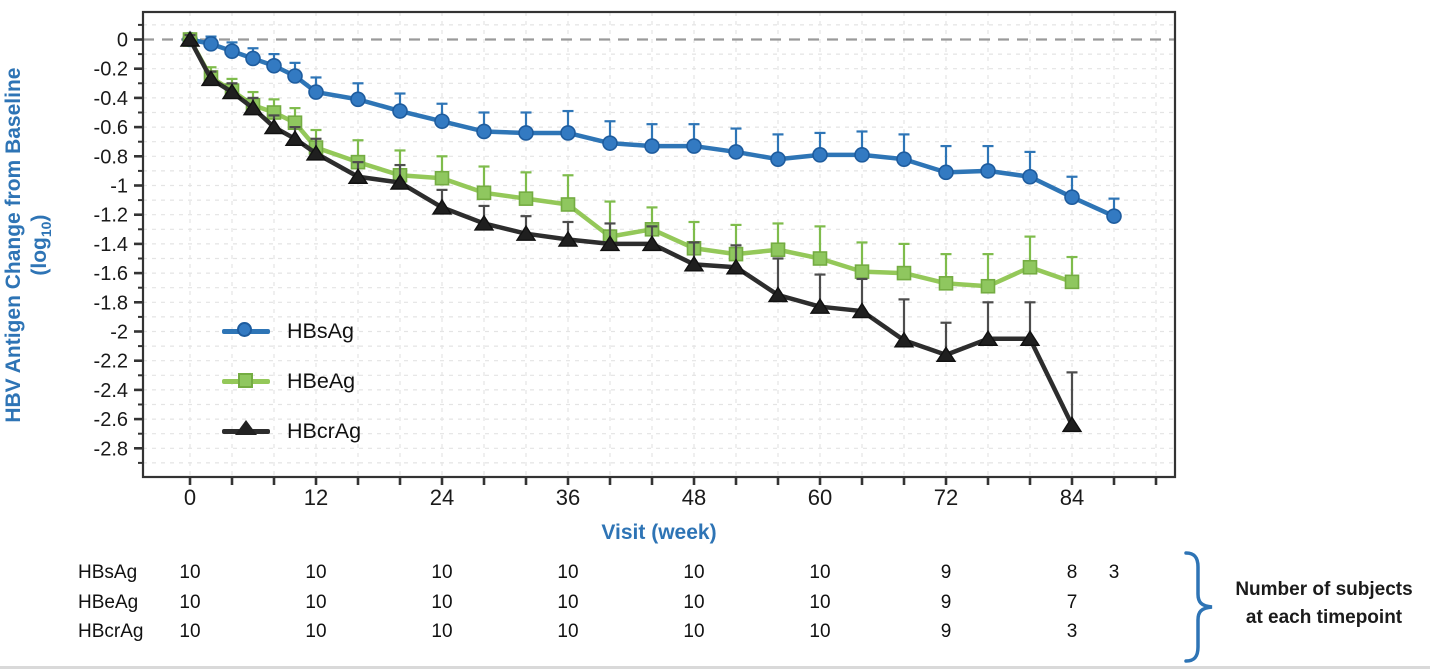 The width and height of the screenshot is (1430, 669). What do you see at coordinates (694, 631) in the screenshot?
I see `count-HBcrAg-week48: 10` at bounding box center [694, 631].